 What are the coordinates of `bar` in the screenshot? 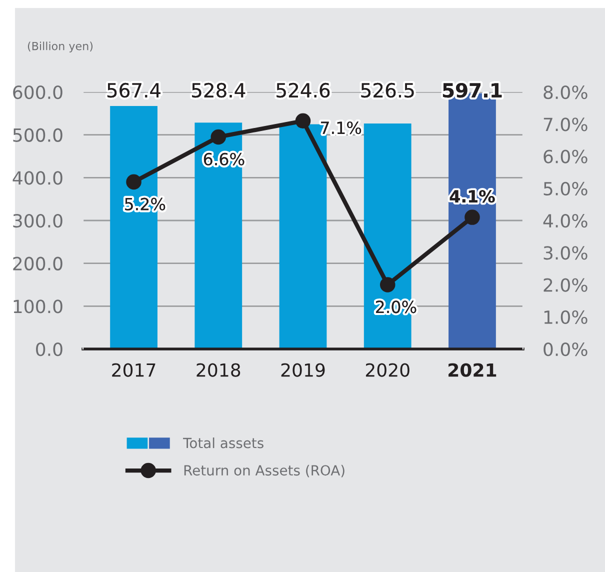 It's located at (218, 235).